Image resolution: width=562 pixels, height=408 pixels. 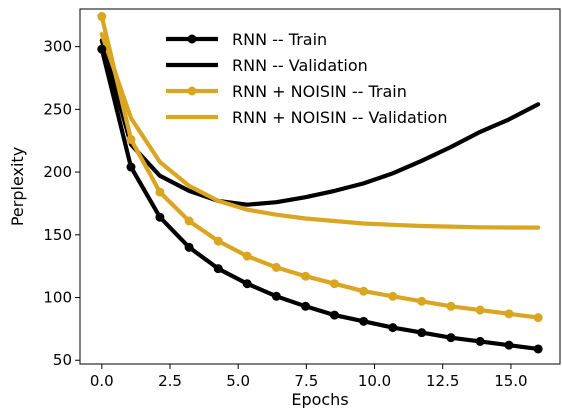 I want to click on legend-label: RNN + NOISIN -- Validation, so click(x=339, y=117).